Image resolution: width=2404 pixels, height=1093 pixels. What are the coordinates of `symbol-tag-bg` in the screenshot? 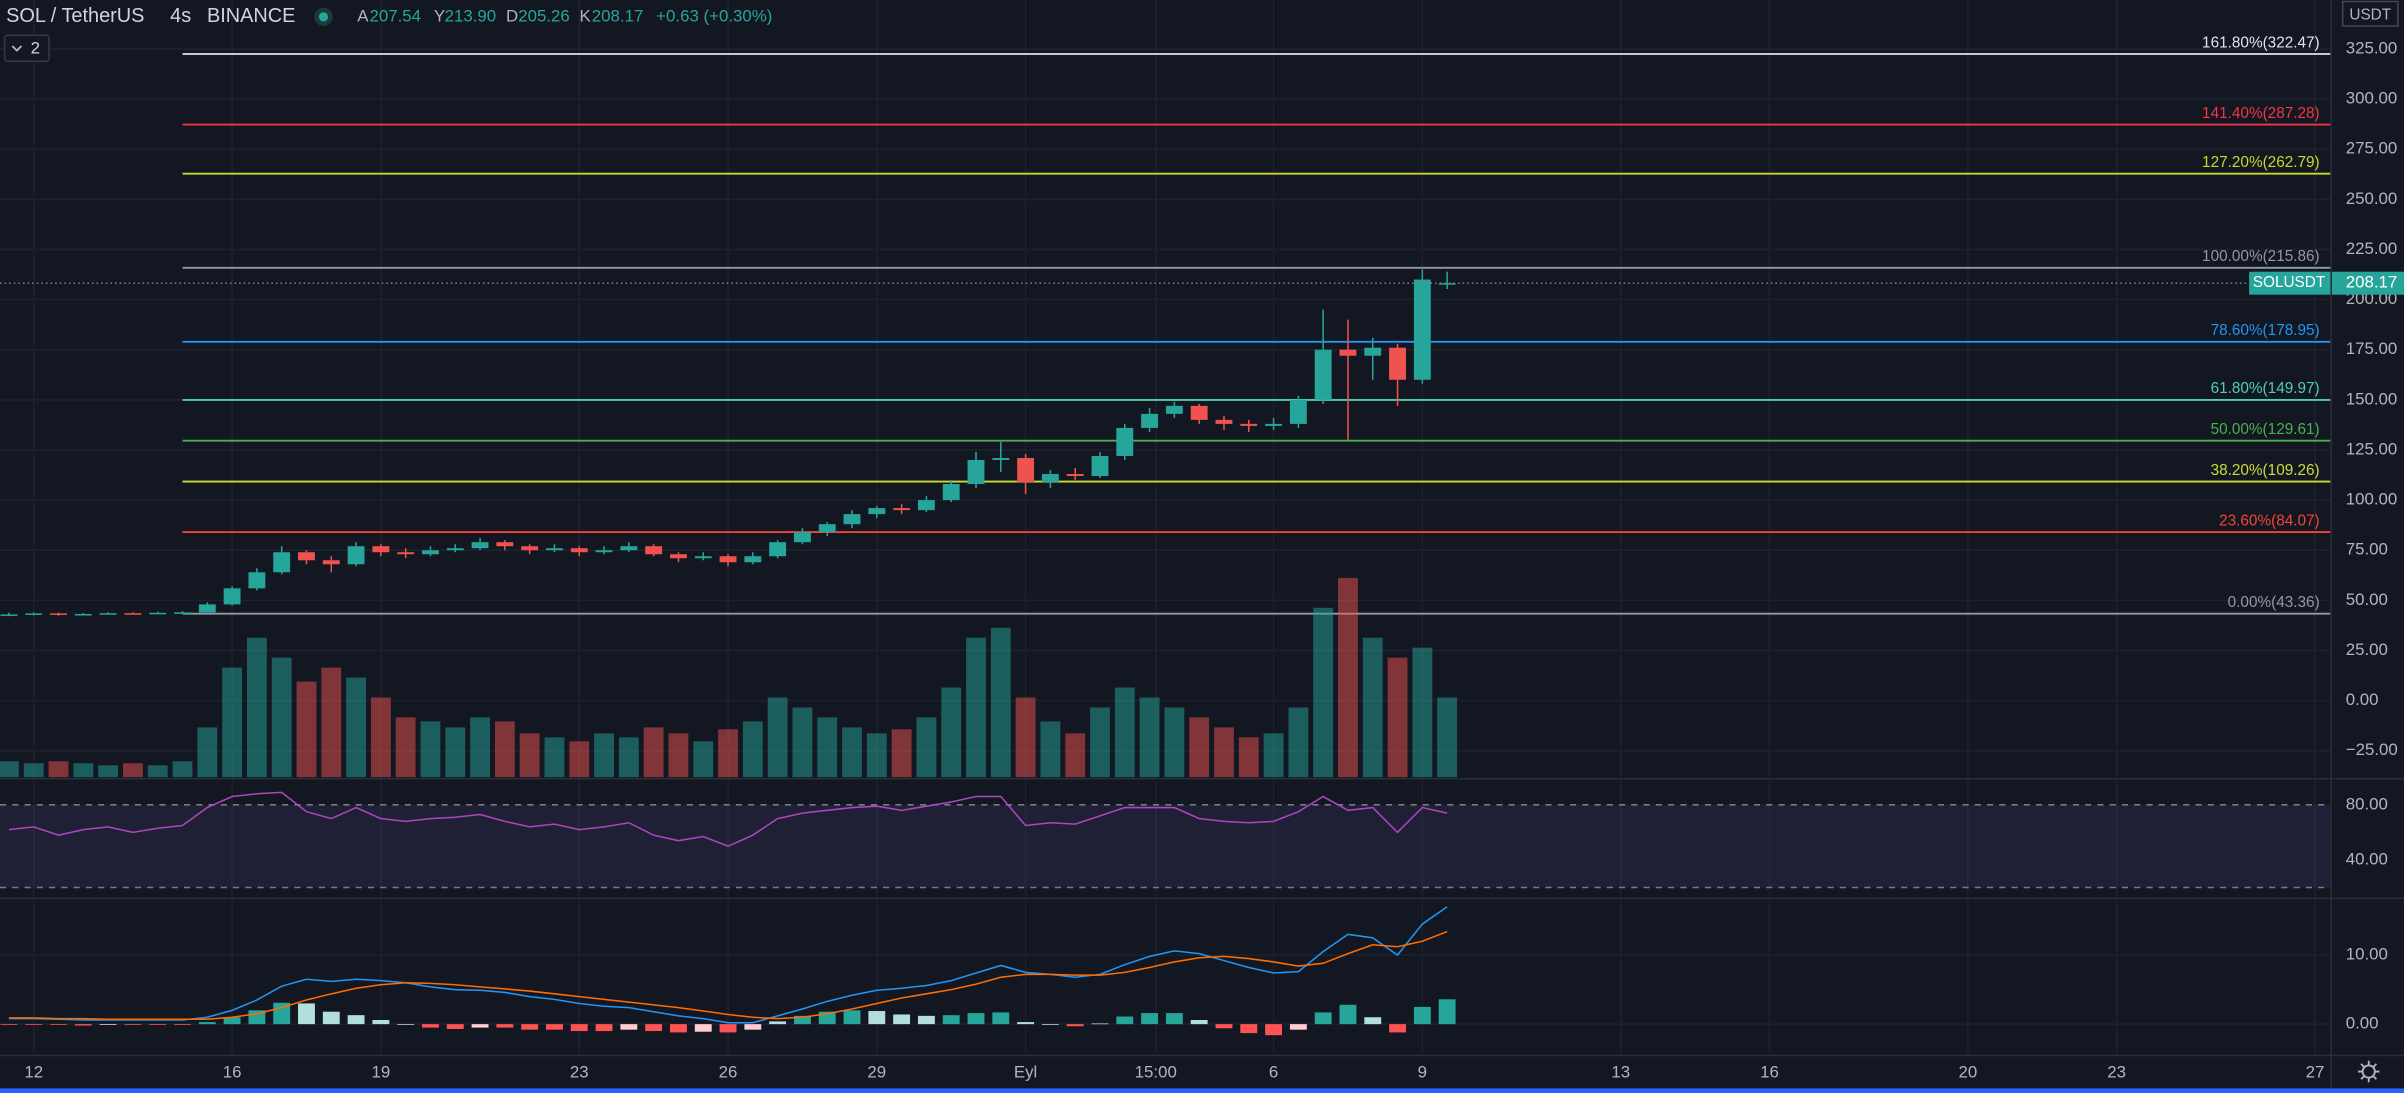 It's located at (2290, 283).